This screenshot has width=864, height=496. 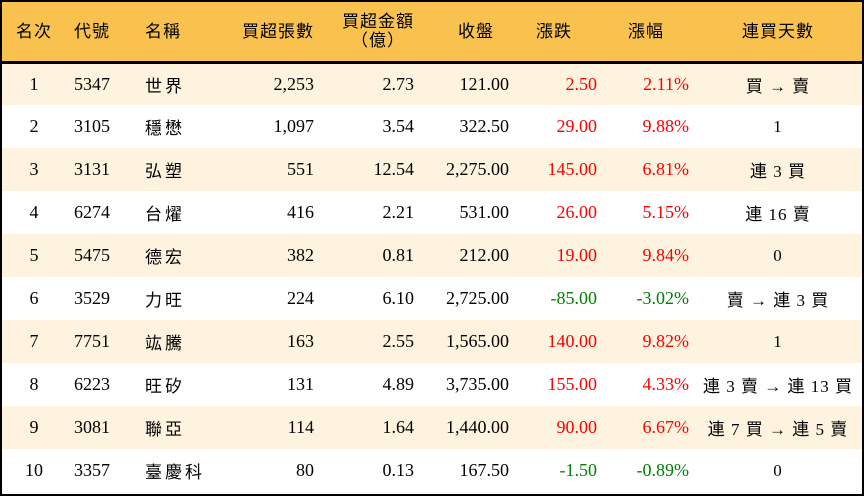 I want to click on cell-streak: 0, so click(x=778, y=470).